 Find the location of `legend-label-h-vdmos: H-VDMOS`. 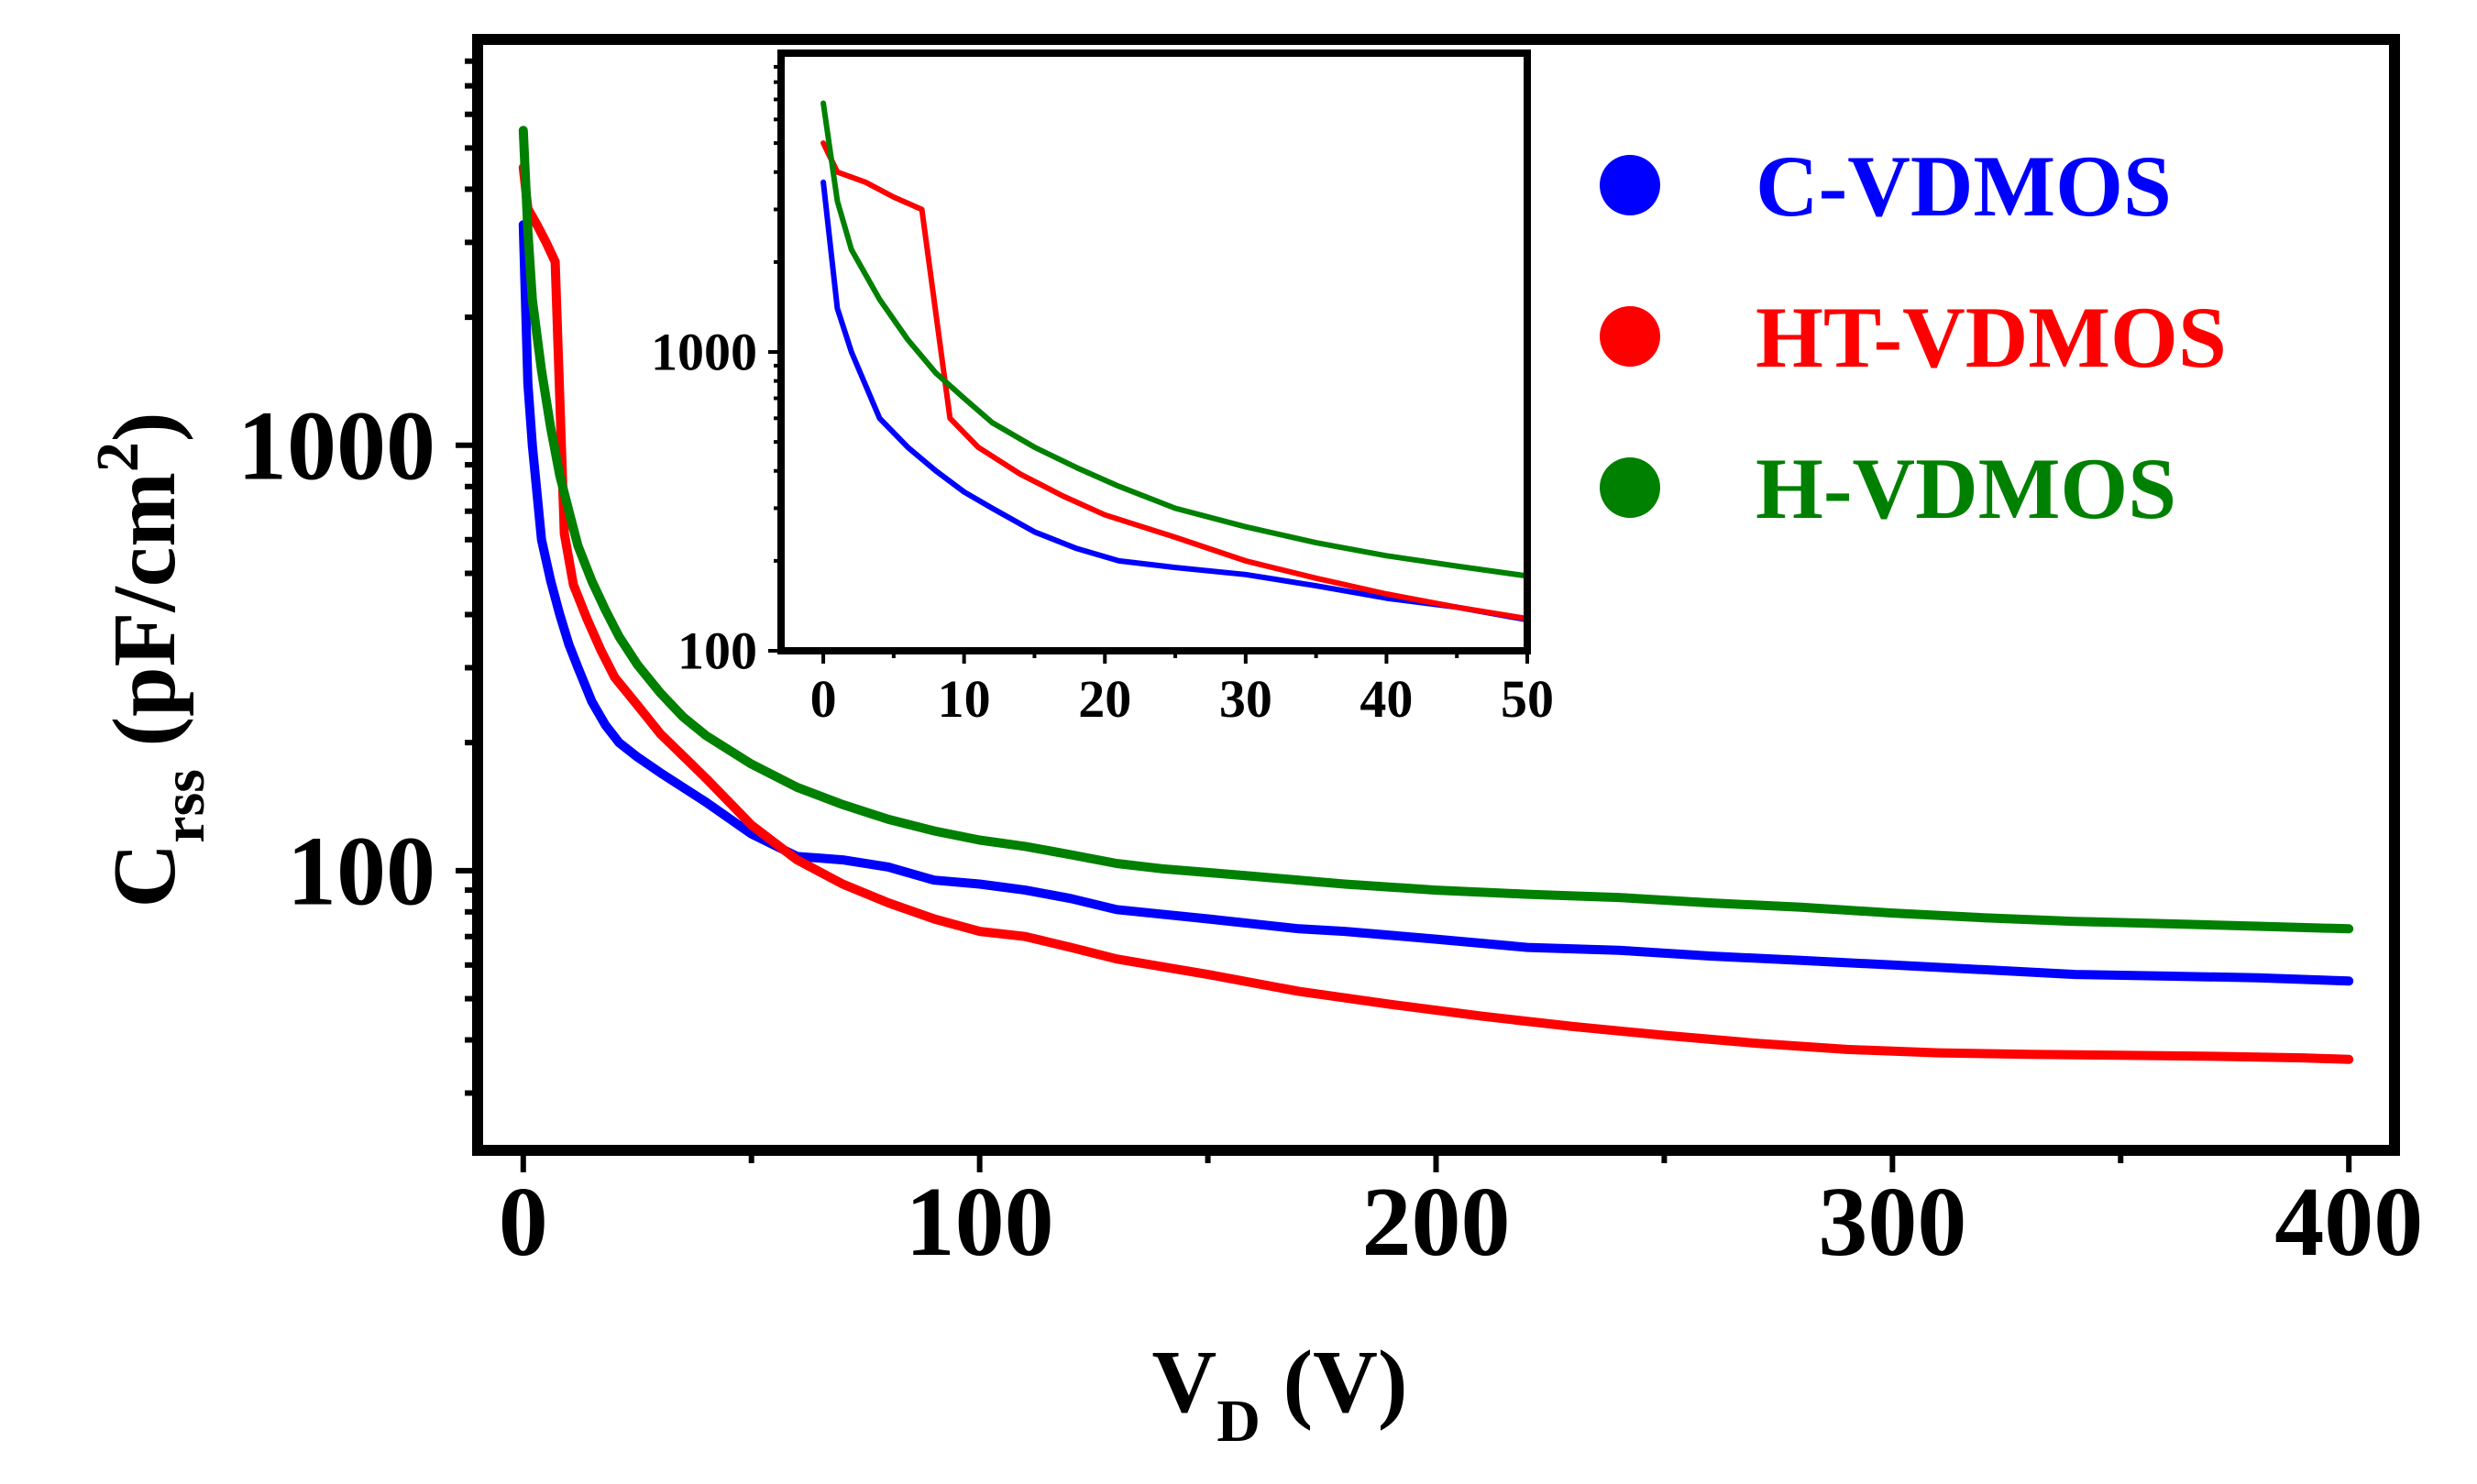

legend-label-h-vdmos: H-VDMOS is located at coordinates (1966, 488).